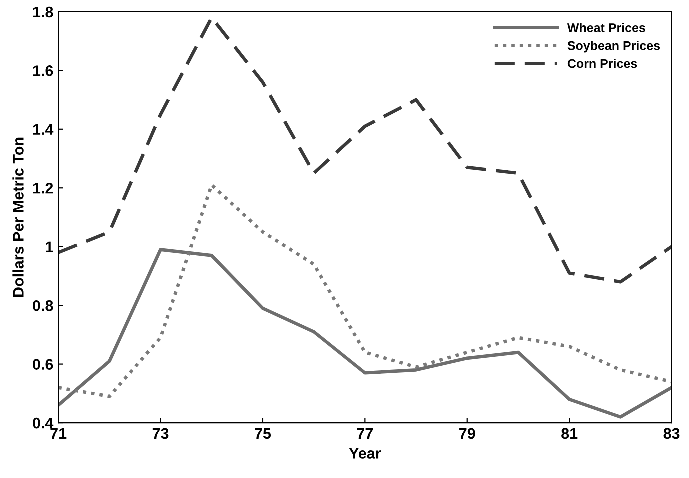 The height and width of the screenshot is (478, 689). Describe the element at coordinates (43, 423) in the screenshot. I see `y-tick-label: 0.4` at that location.